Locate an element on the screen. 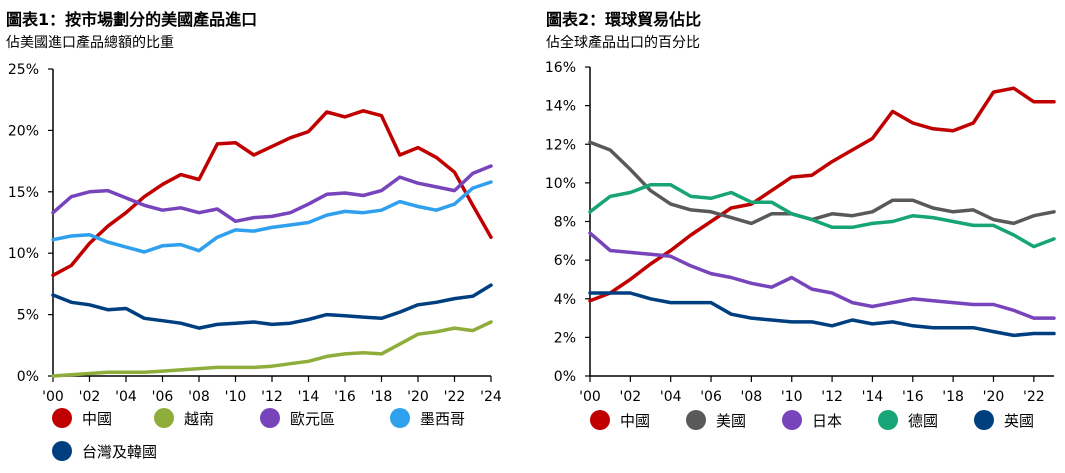 The image size is (1065, 473). y-tick-label: 2% is located at coordinates (565, 338).